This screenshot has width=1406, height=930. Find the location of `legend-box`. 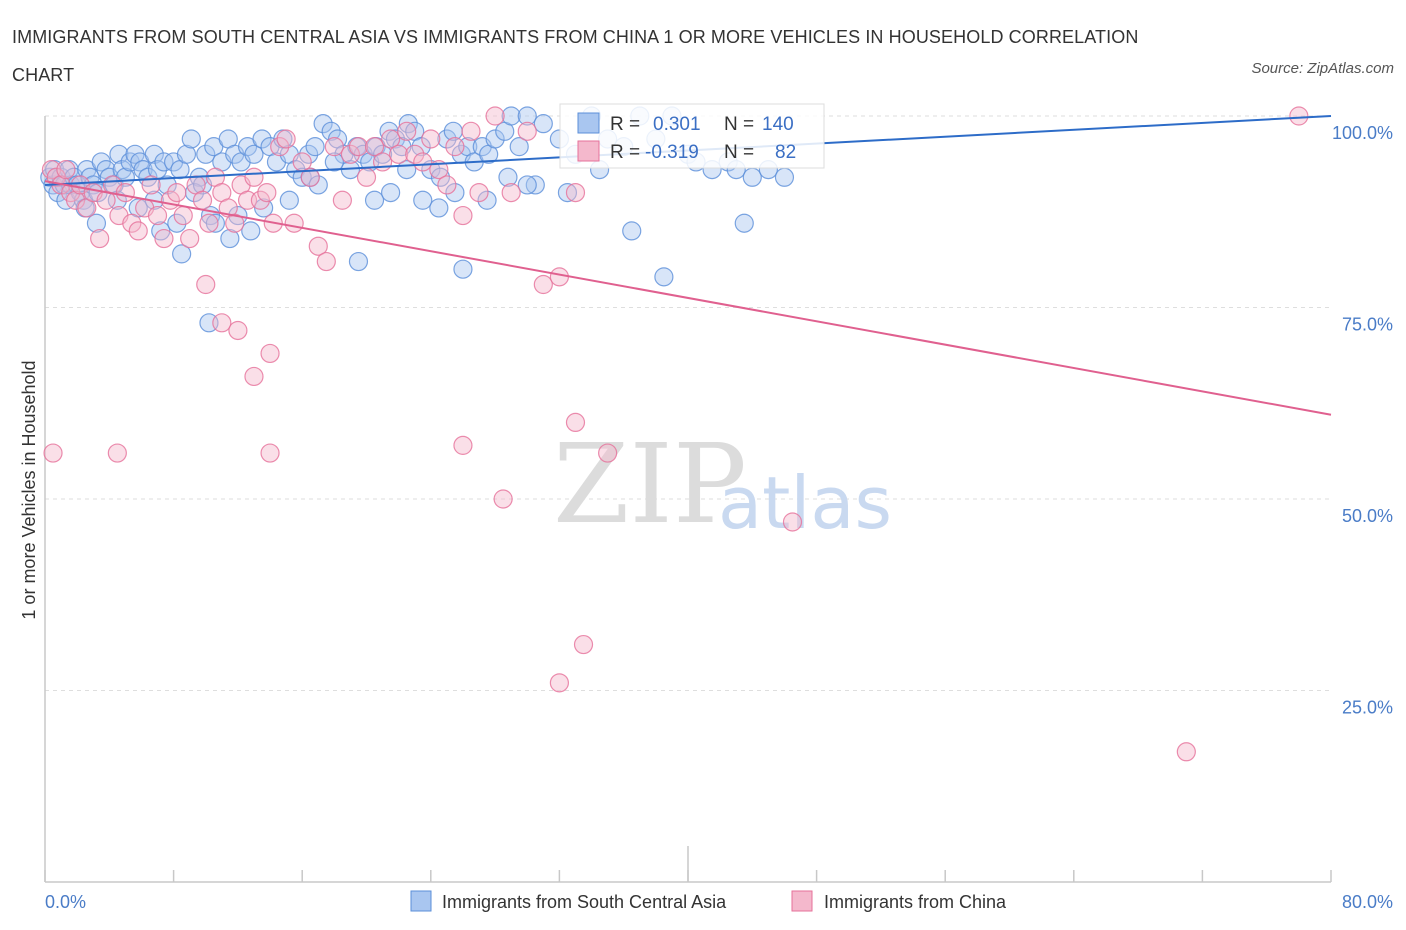

legend-box is located at coordinates (692, 136).